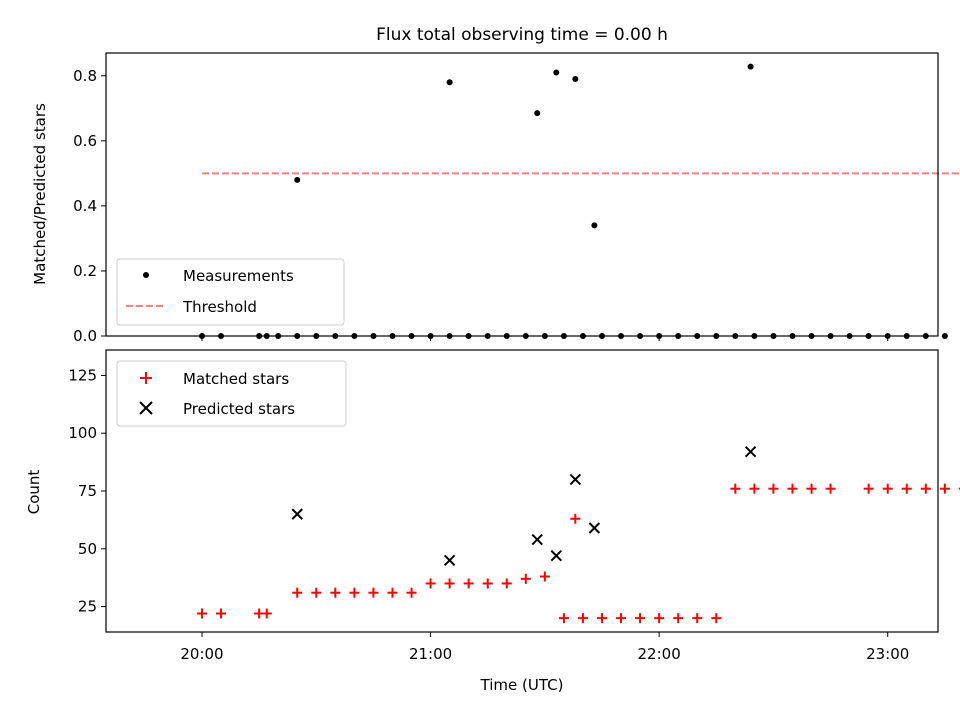 The image size is (960, 724). What do you see at coordinates (887, 654) in the screenshot?
I see `bottom-x-tick-label: 23:00` at bounding box center [887, 654].